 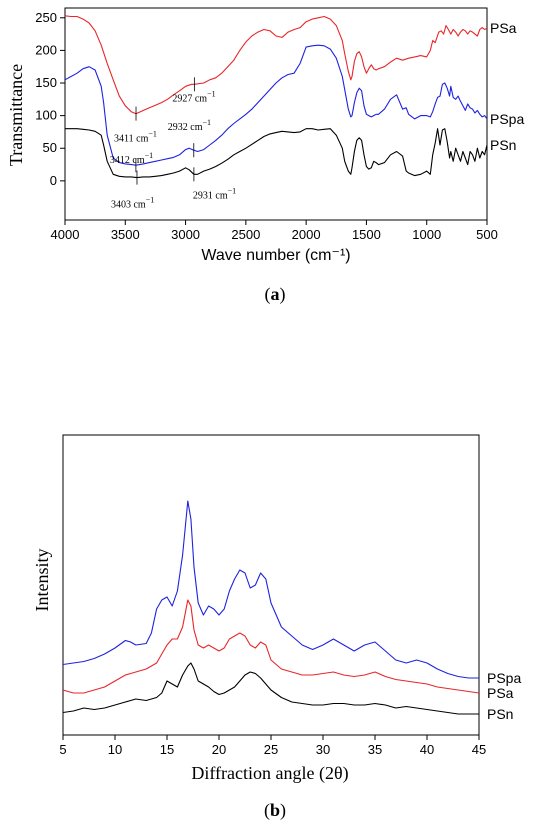 I want to click on x-tick-label-b: 35, so click(x=375, y=749).